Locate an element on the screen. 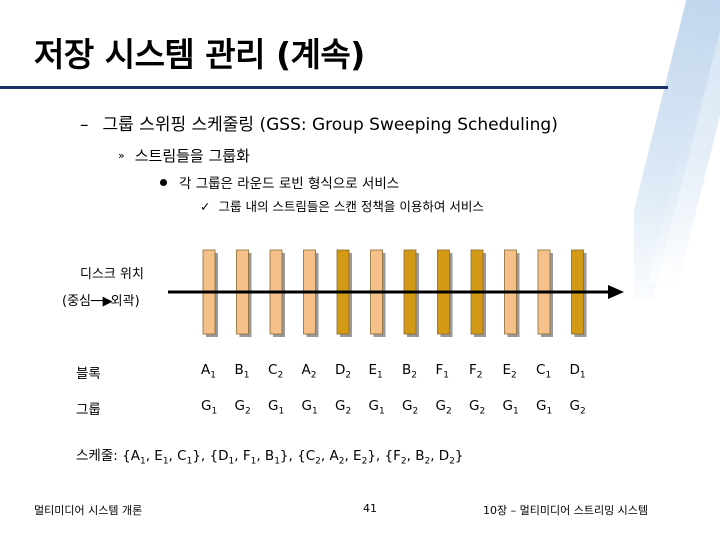 The image size is (720, 540). disk-direction-center: (중심 is located at coordinates (76, 301).